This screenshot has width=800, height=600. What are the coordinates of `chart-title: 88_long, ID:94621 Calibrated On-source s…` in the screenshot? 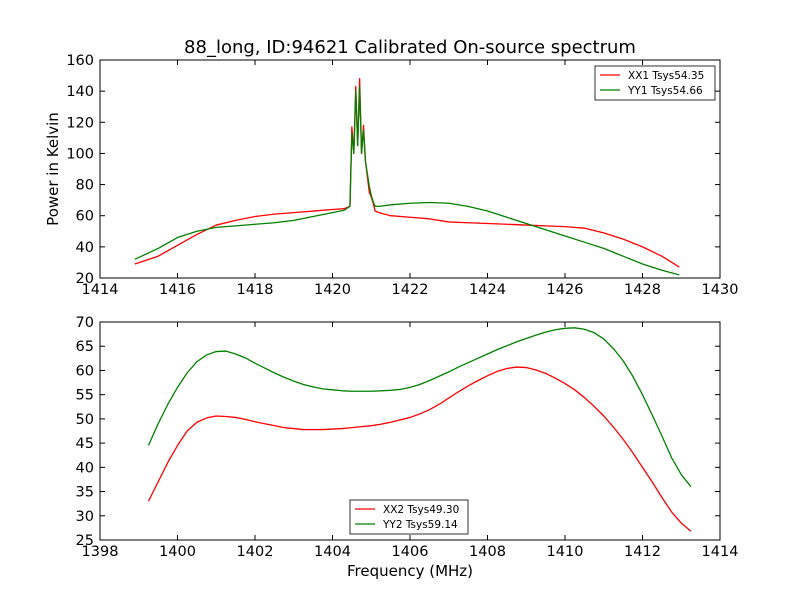 It's located at (410, 47).